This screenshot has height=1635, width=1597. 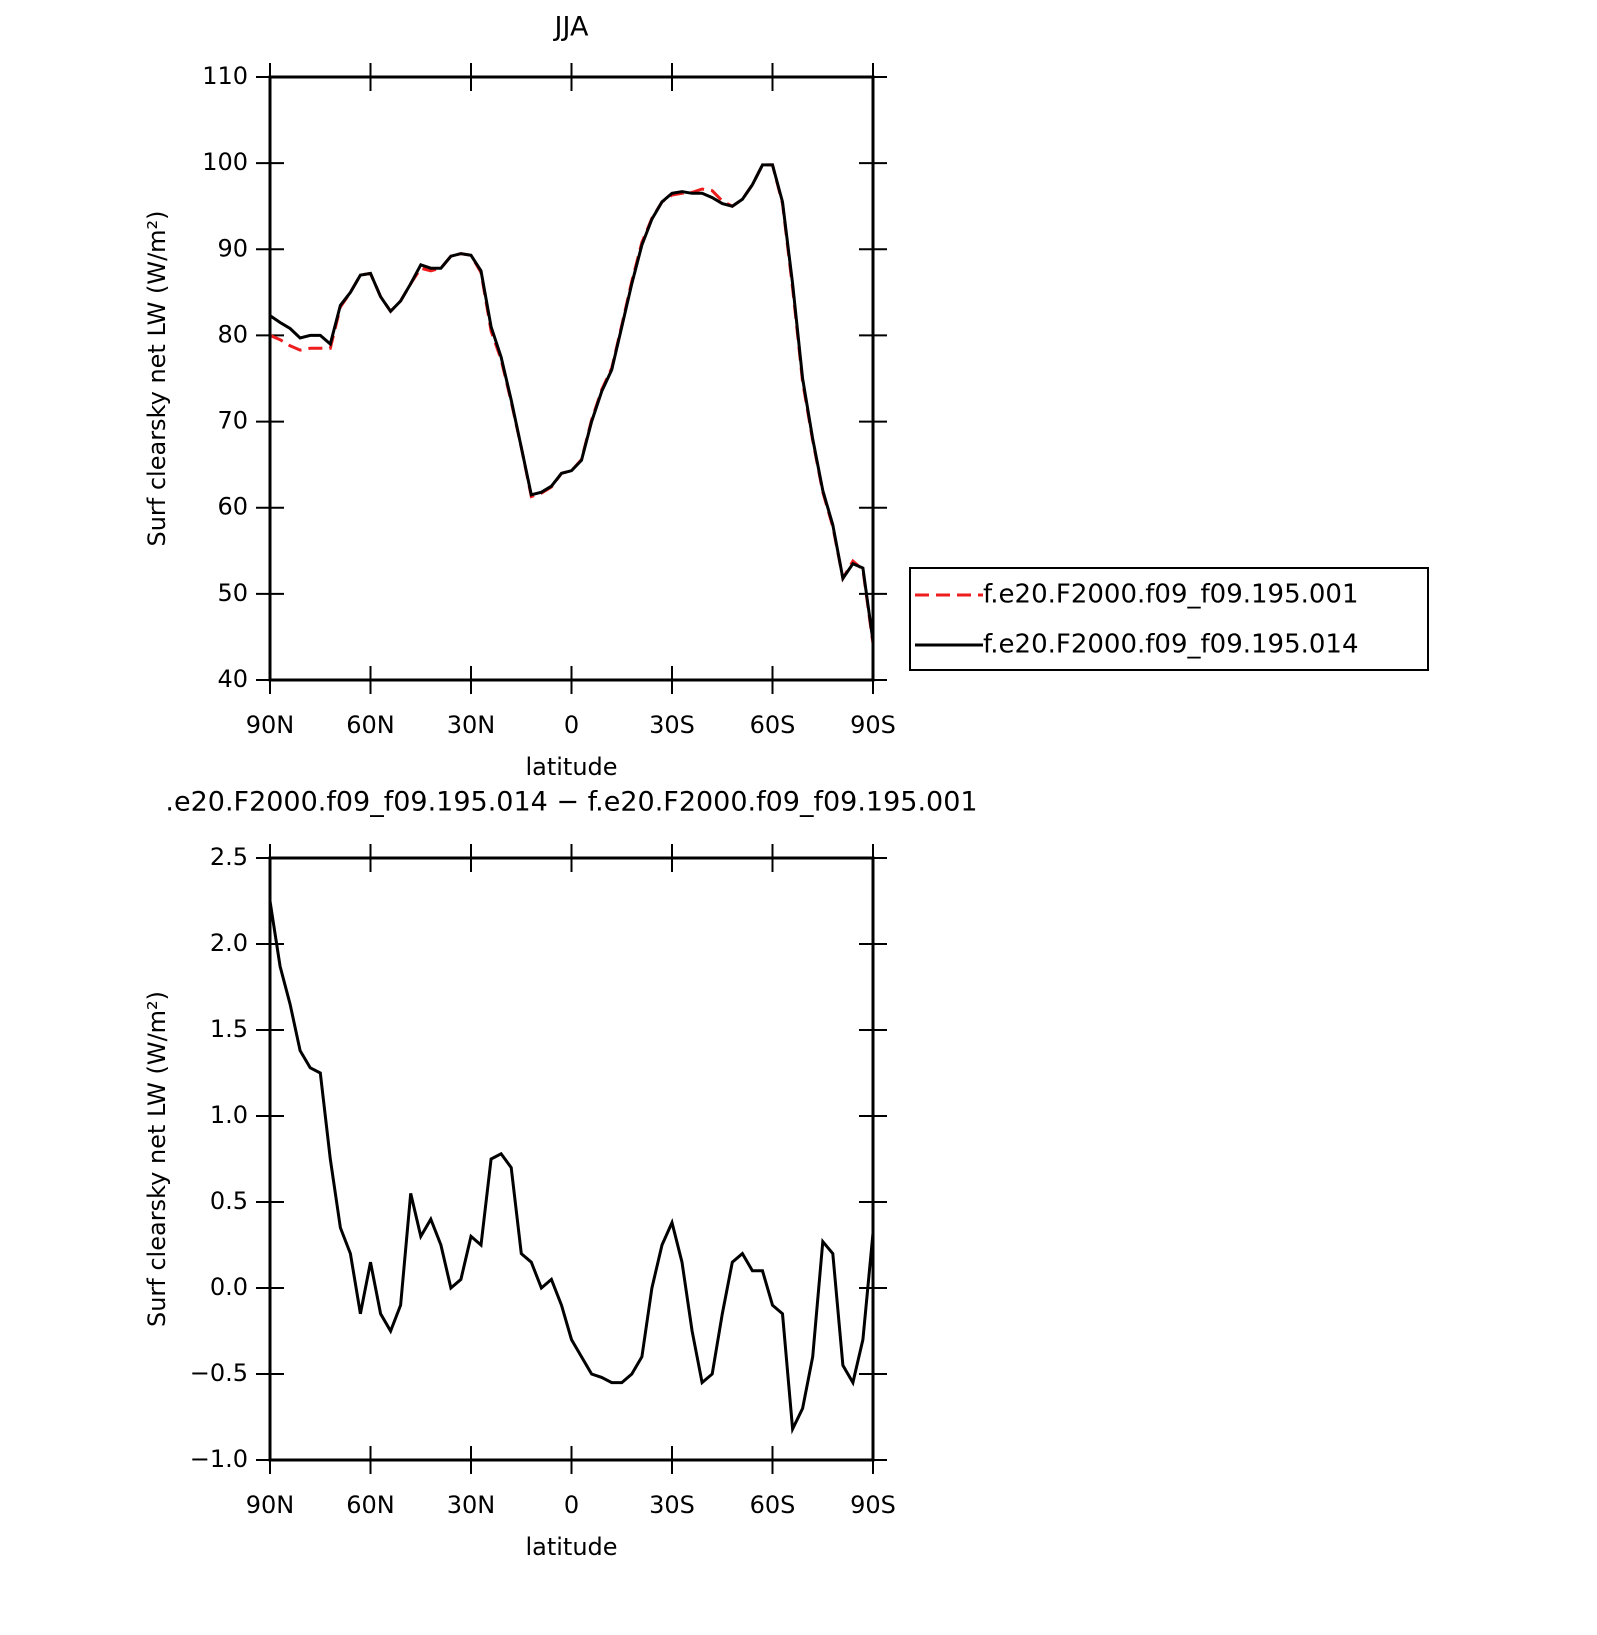 What do you see at coordinates (232, 334) in the screenshot?
I see `y-tick-label: 80` at bounding box center [232, 334].